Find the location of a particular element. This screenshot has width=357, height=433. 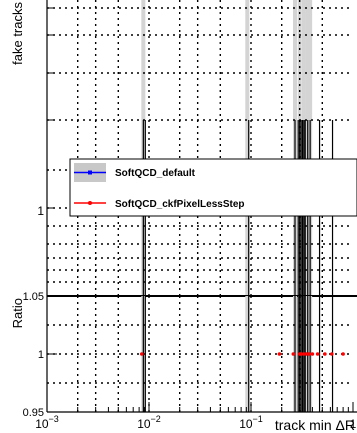

ratio-y-tick-labels: 1.05 1 0.95 is located at coordinates (33, 355).